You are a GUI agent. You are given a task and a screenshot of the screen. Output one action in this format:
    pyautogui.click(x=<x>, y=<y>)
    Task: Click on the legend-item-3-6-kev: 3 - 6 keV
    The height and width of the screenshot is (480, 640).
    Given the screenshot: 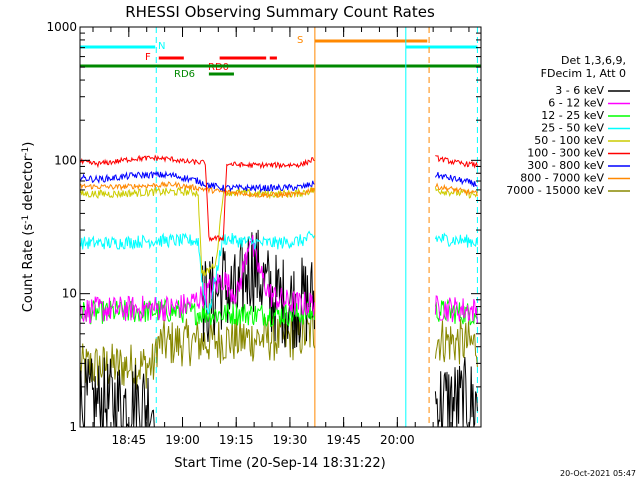 What is the action you would take?
    pyautogui.click(x=592, y=90)
    